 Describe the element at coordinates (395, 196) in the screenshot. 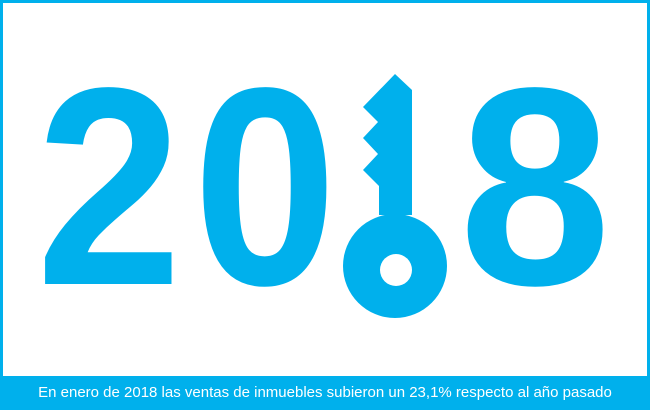

I see `key-icon` at that location.